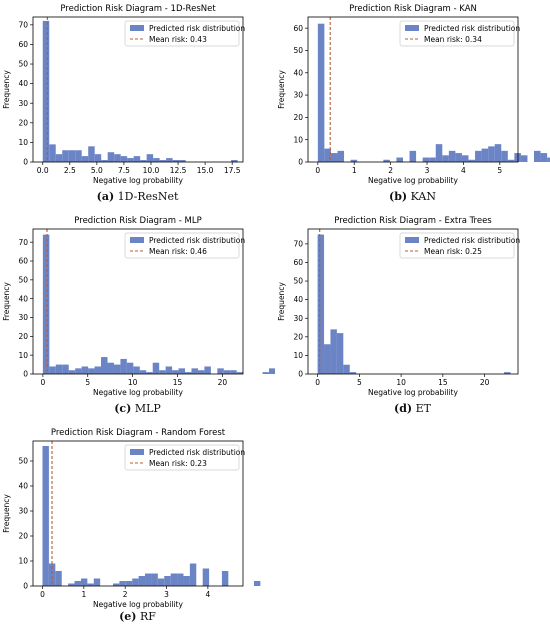 The height and width of the screenshot is (627, 550). Describe the element at coordinates (298, 281) in the screenshot. I see `y-tick-label: 50` at that location.